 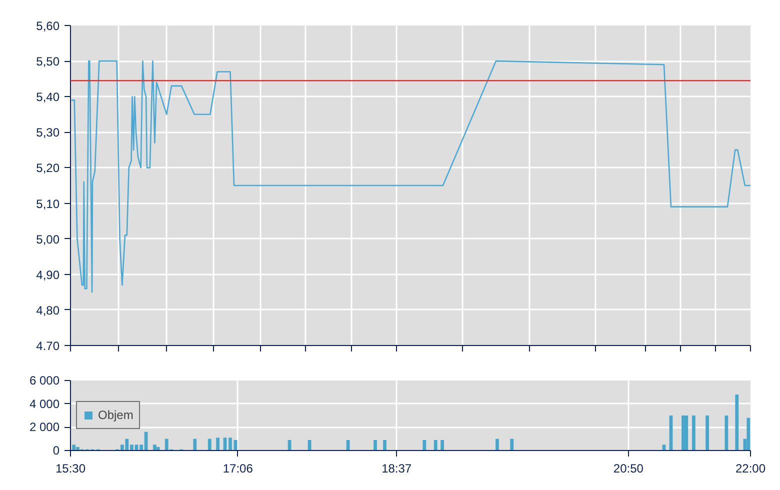 I want to click on y-tick-label: 5,20, so click(x=48, y=168).